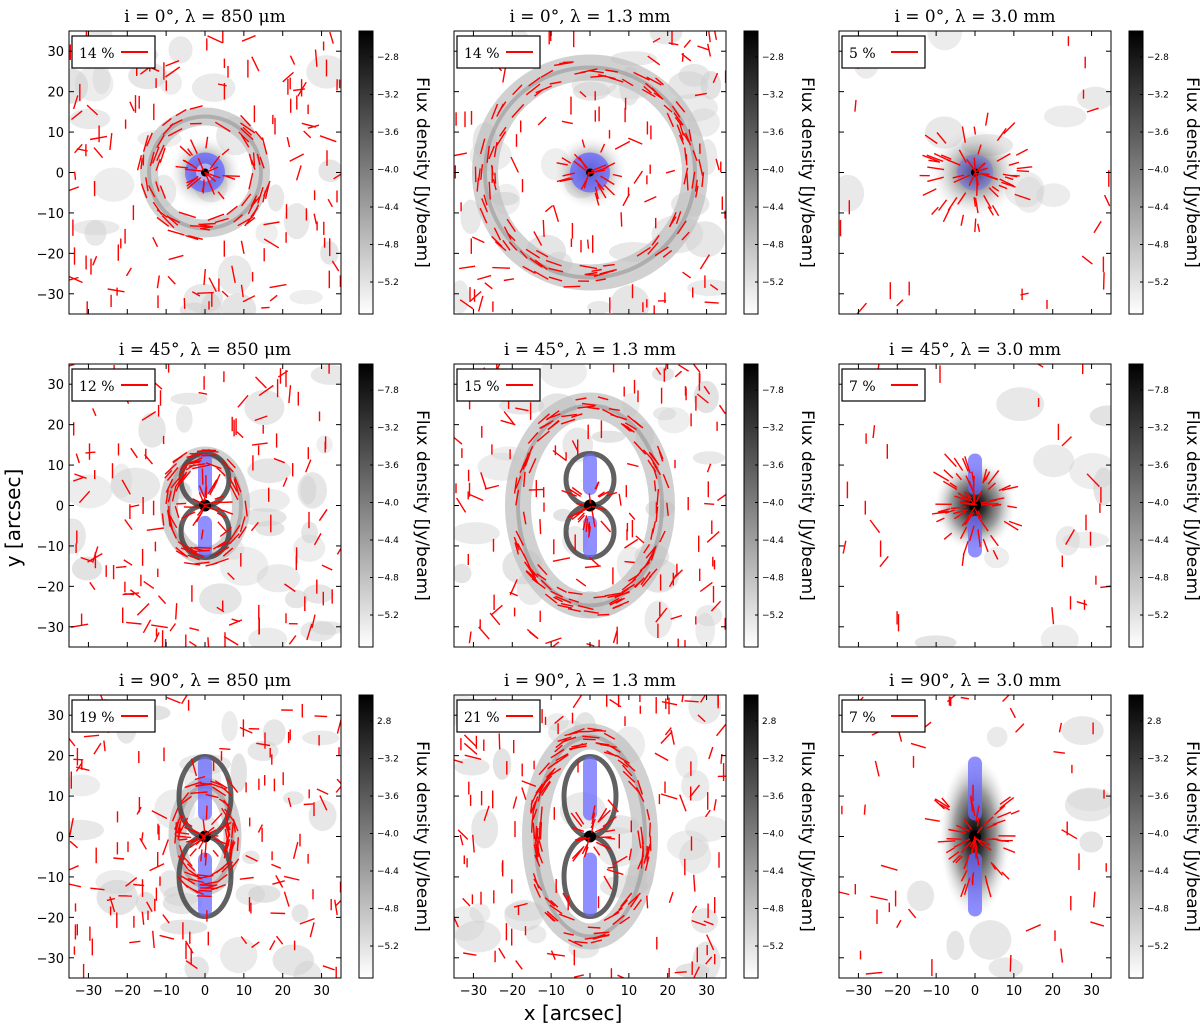 The width and height of the screenshot is (1200, 1029). Describe the element at coordinates (590, 681) in the screenshot. I see `panel-title: i = 90°, λ = 1.3 mm` at that location.